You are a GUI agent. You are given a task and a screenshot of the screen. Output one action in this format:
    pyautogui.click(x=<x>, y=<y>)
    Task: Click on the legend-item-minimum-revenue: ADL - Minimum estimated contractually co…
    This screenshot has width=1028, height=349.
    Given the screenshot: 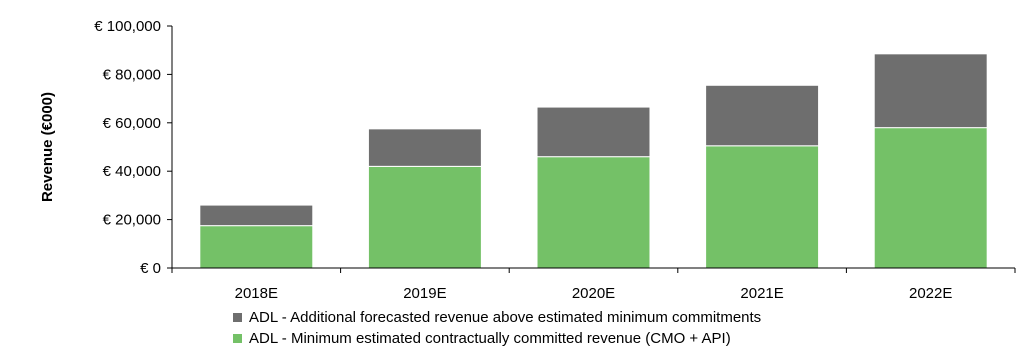 What is the action you would take?
    pyautogui.click(x=497, y=338)
    